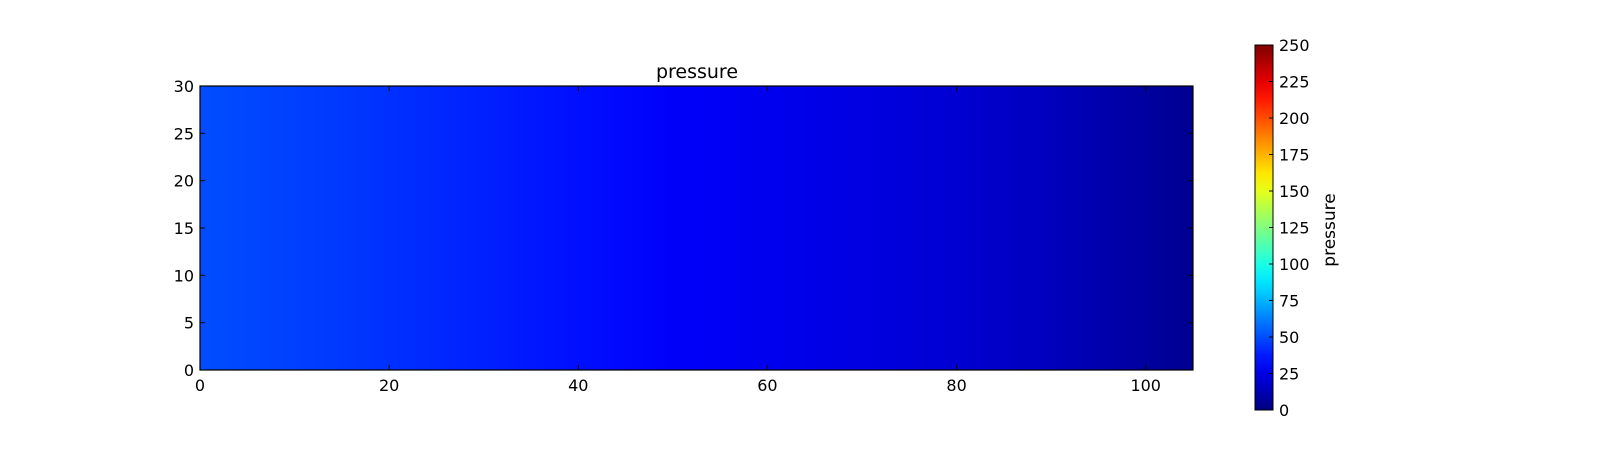 This screenshot has height=456, width=1600. What do you see at coordinates (1294, 118) in the screenshot?
I see `colorbar-tick-label: 200` at bounding box center [1294, 118].